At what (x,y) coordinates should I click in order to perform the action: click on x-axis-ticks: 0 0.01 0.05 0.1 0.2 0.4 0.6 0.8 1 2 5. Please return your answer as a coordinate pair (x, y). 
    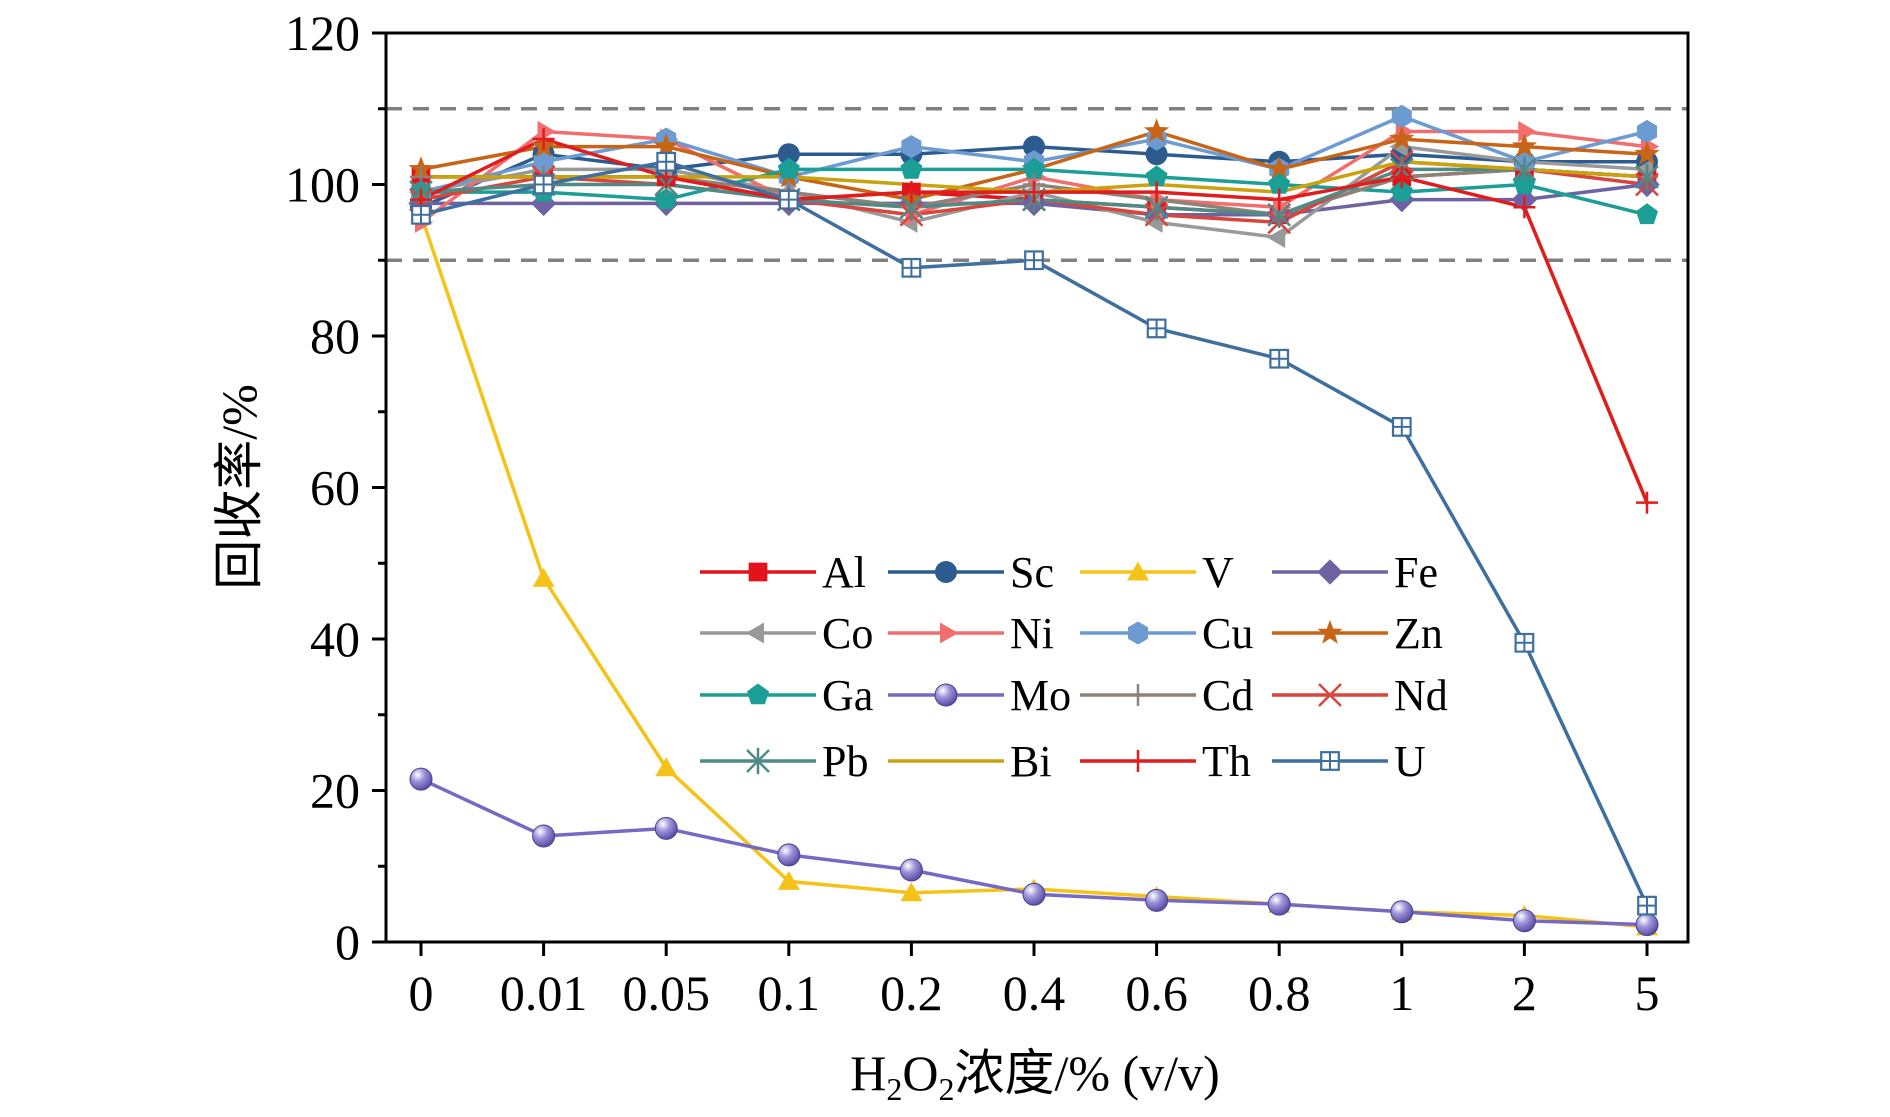
    Looking at the image, I should click on (1034, 981).